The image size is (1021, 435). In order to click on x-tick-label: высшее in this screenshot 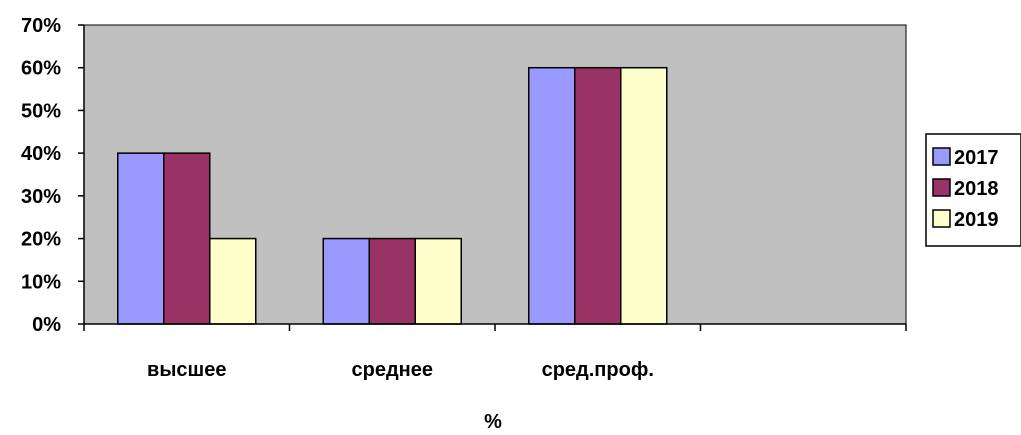, I will do `click(186, 370)`.